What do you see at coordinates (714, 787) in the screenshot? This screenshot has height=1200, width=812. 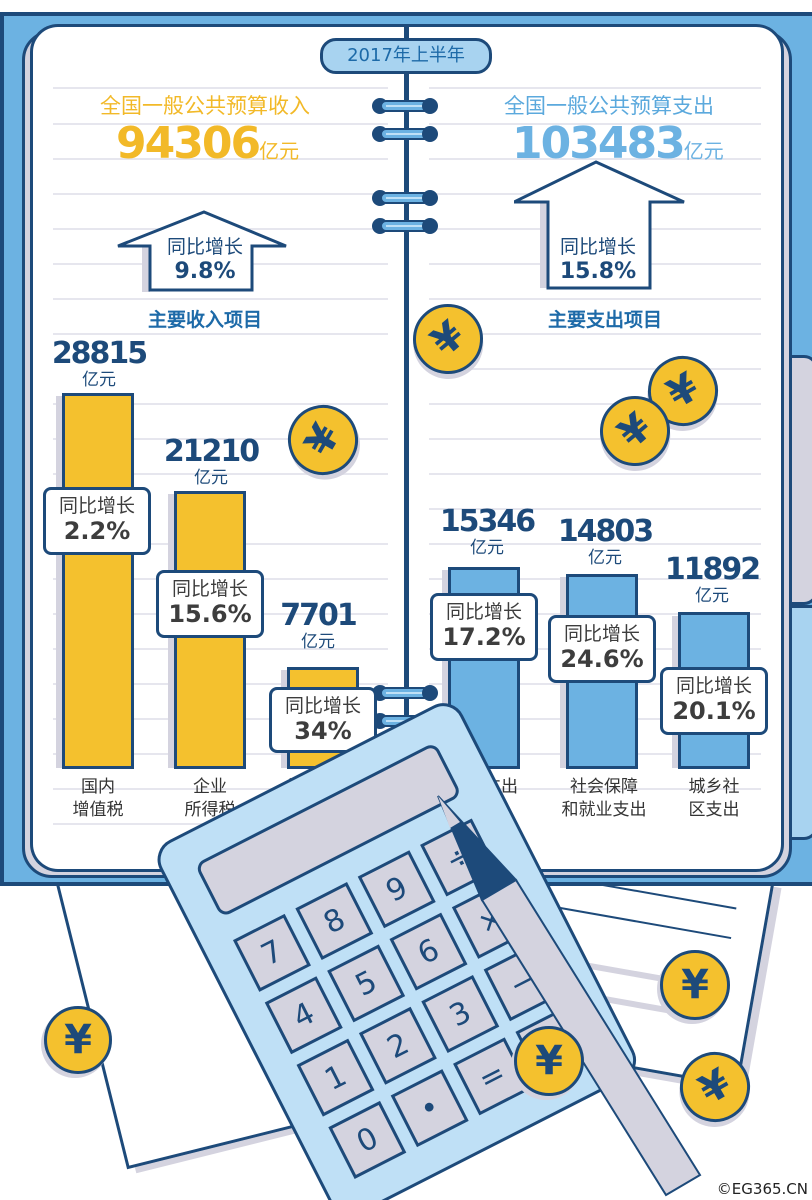 I see `label-line: 城乡社` at bounding box center [714, 787].